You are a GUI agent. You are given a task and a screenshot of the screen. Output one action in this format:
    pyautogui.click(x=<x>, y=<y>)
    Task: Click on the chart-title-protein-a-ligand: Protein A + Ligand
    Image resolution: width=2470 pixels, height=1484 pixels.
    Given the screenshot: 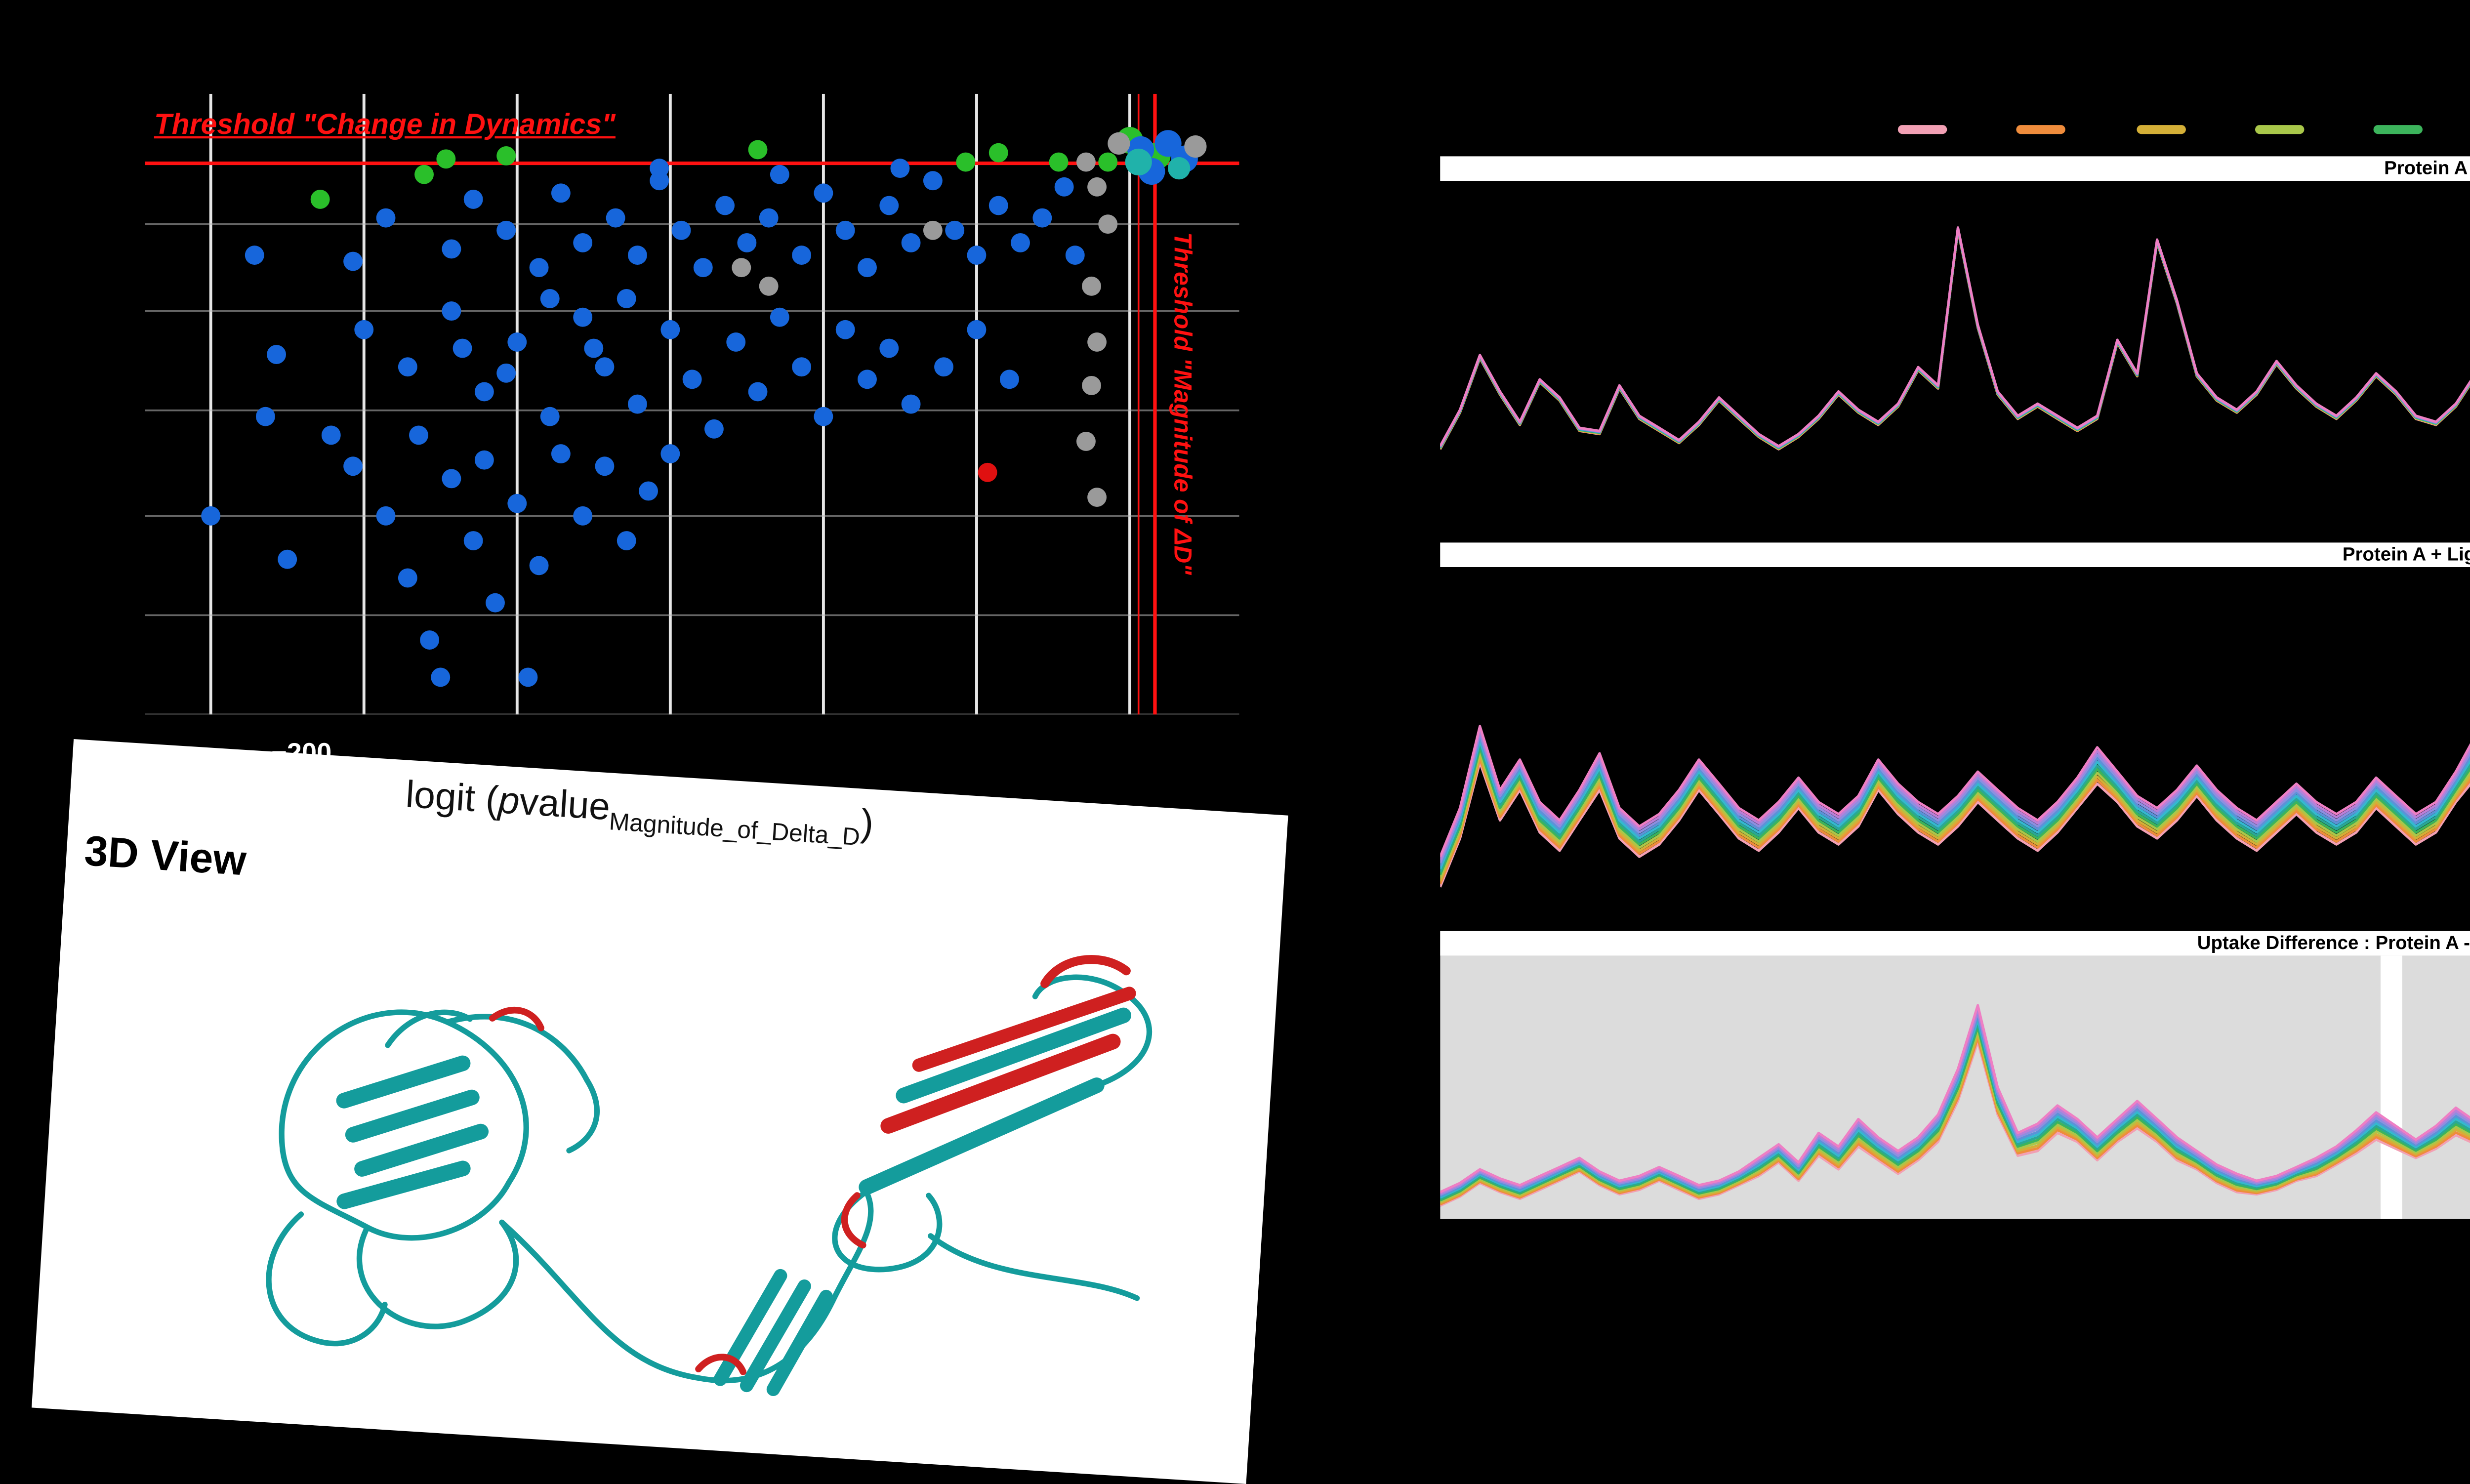 What is the action you would take?
    pyautogui.click(x=1955, y=555)
    